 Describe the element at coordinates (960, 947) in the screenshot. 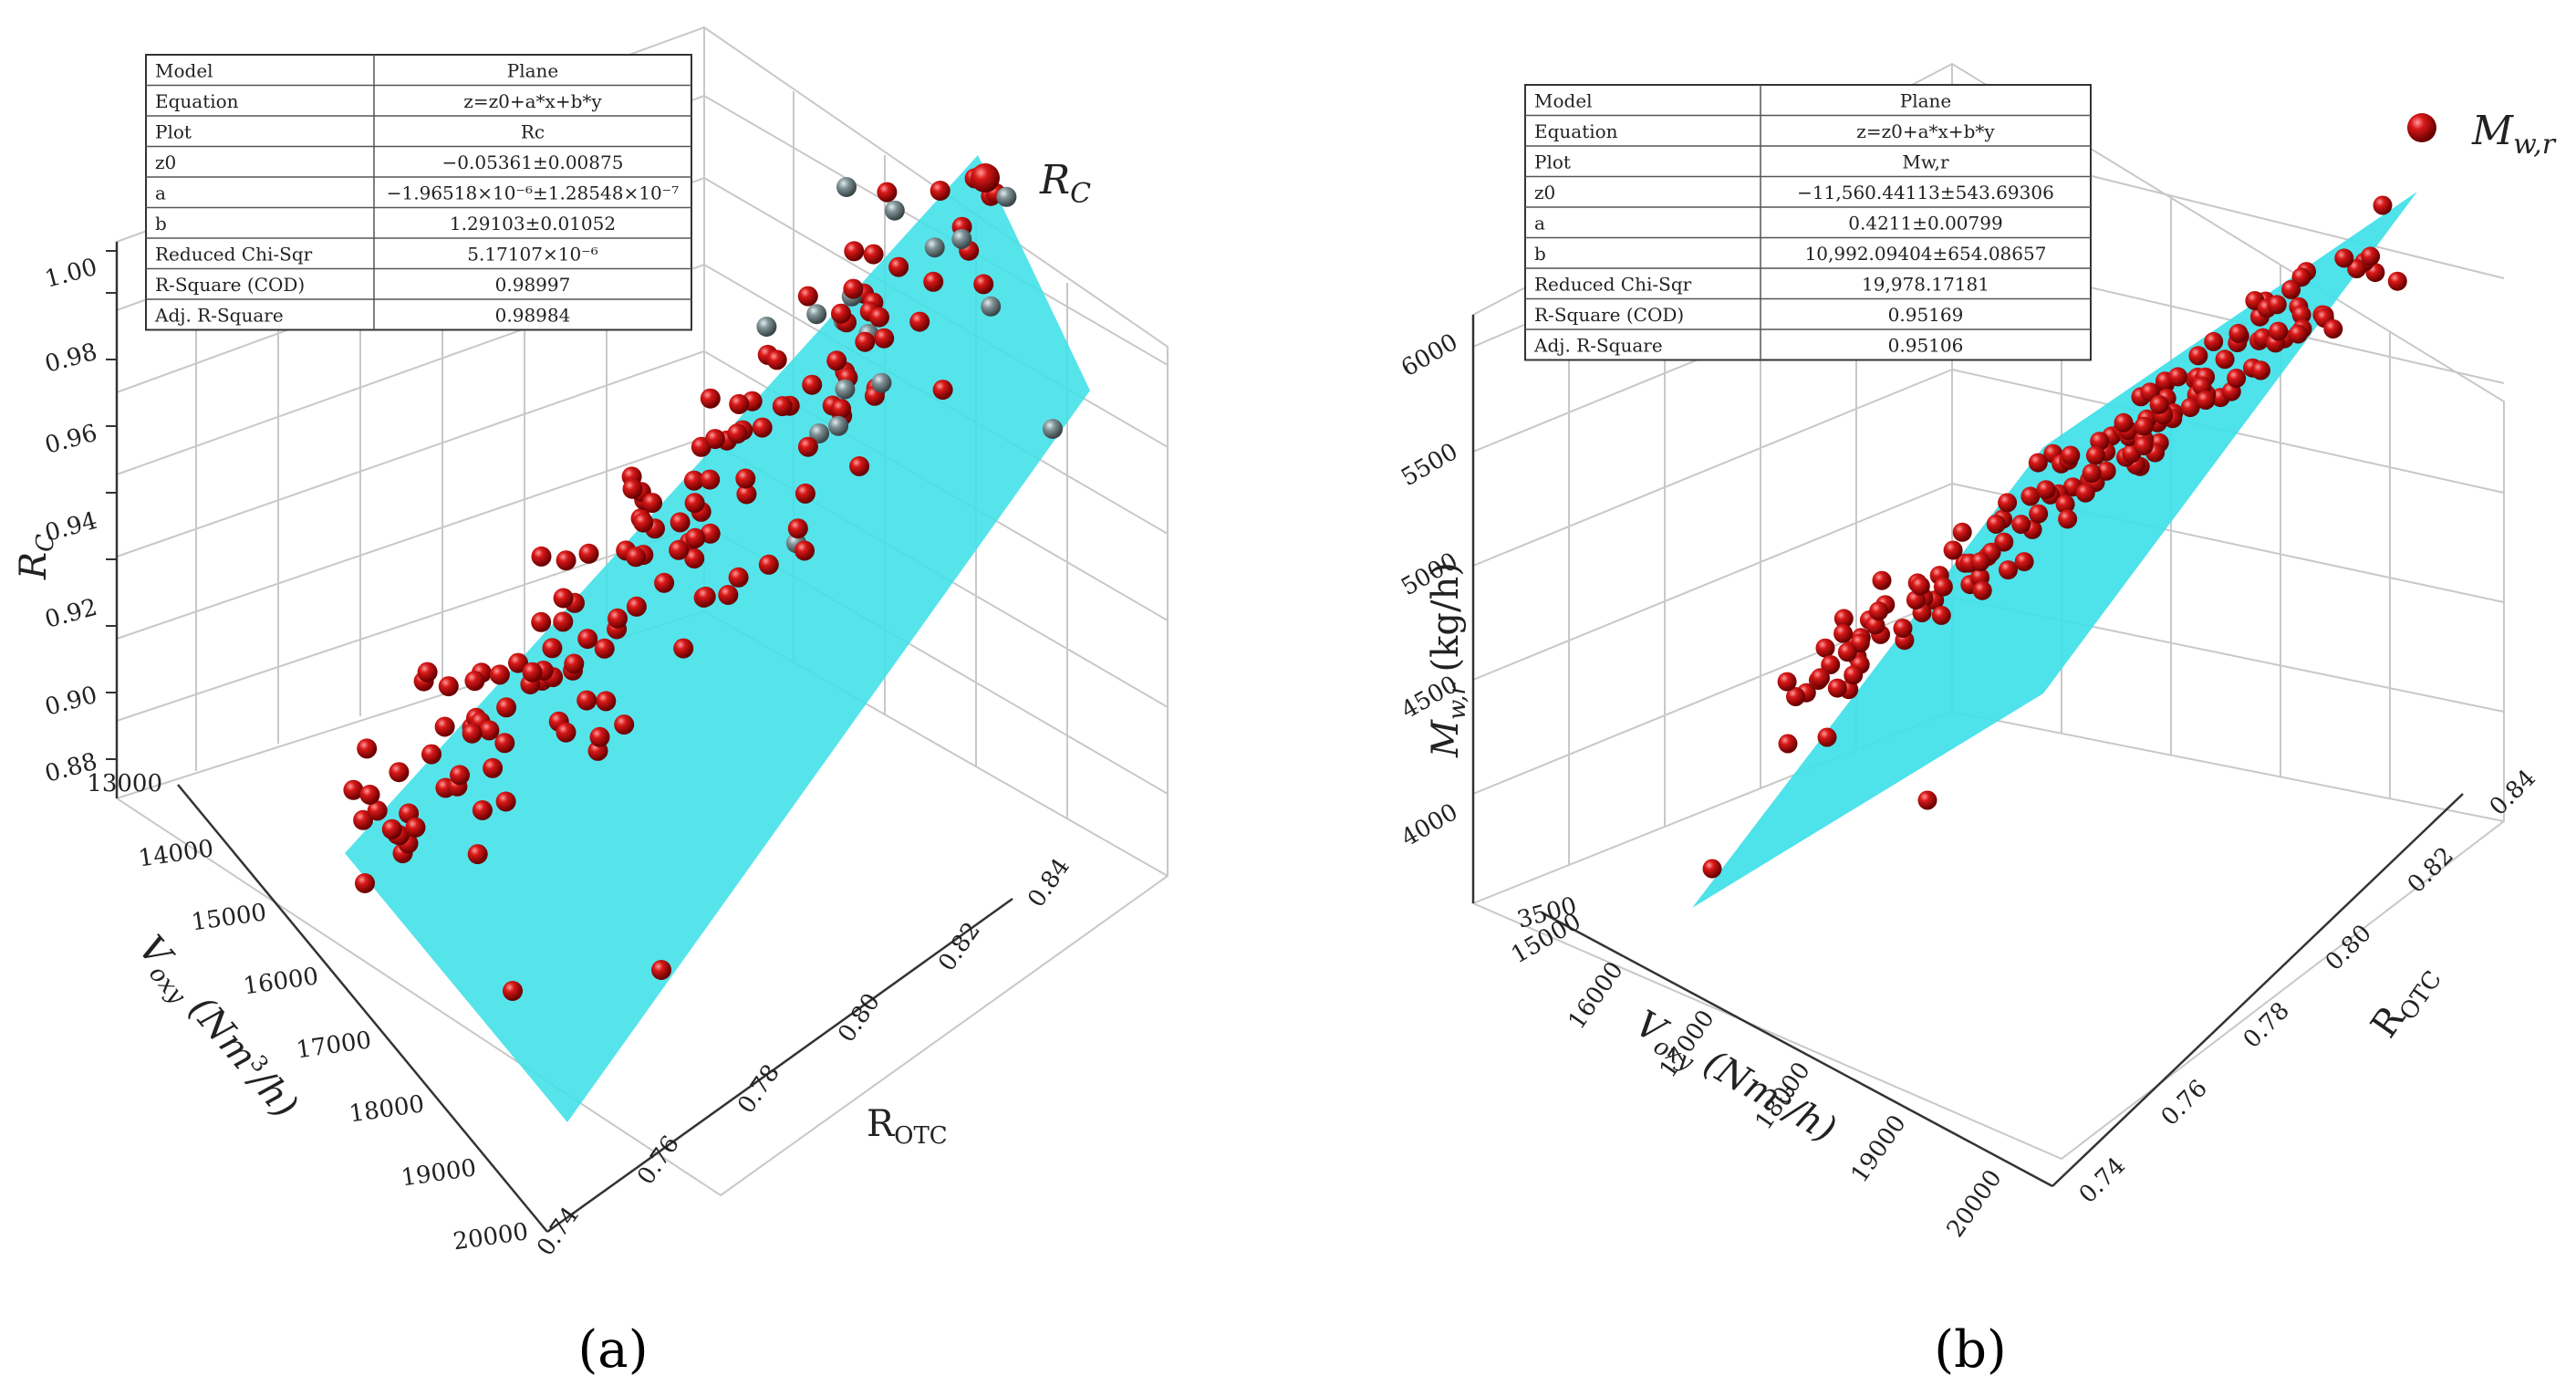

I see `panel-a-x-tick: 0.82` at that location.